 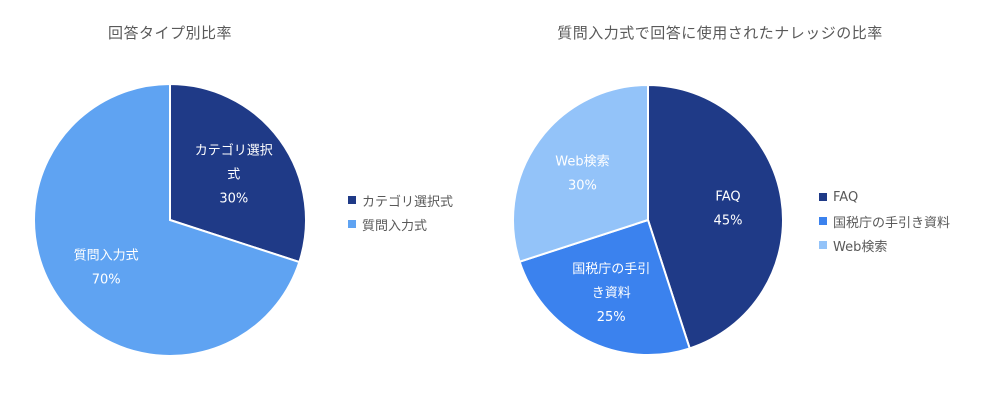 I want to click on legend-label: FAQ, so click(x=846, y=197).